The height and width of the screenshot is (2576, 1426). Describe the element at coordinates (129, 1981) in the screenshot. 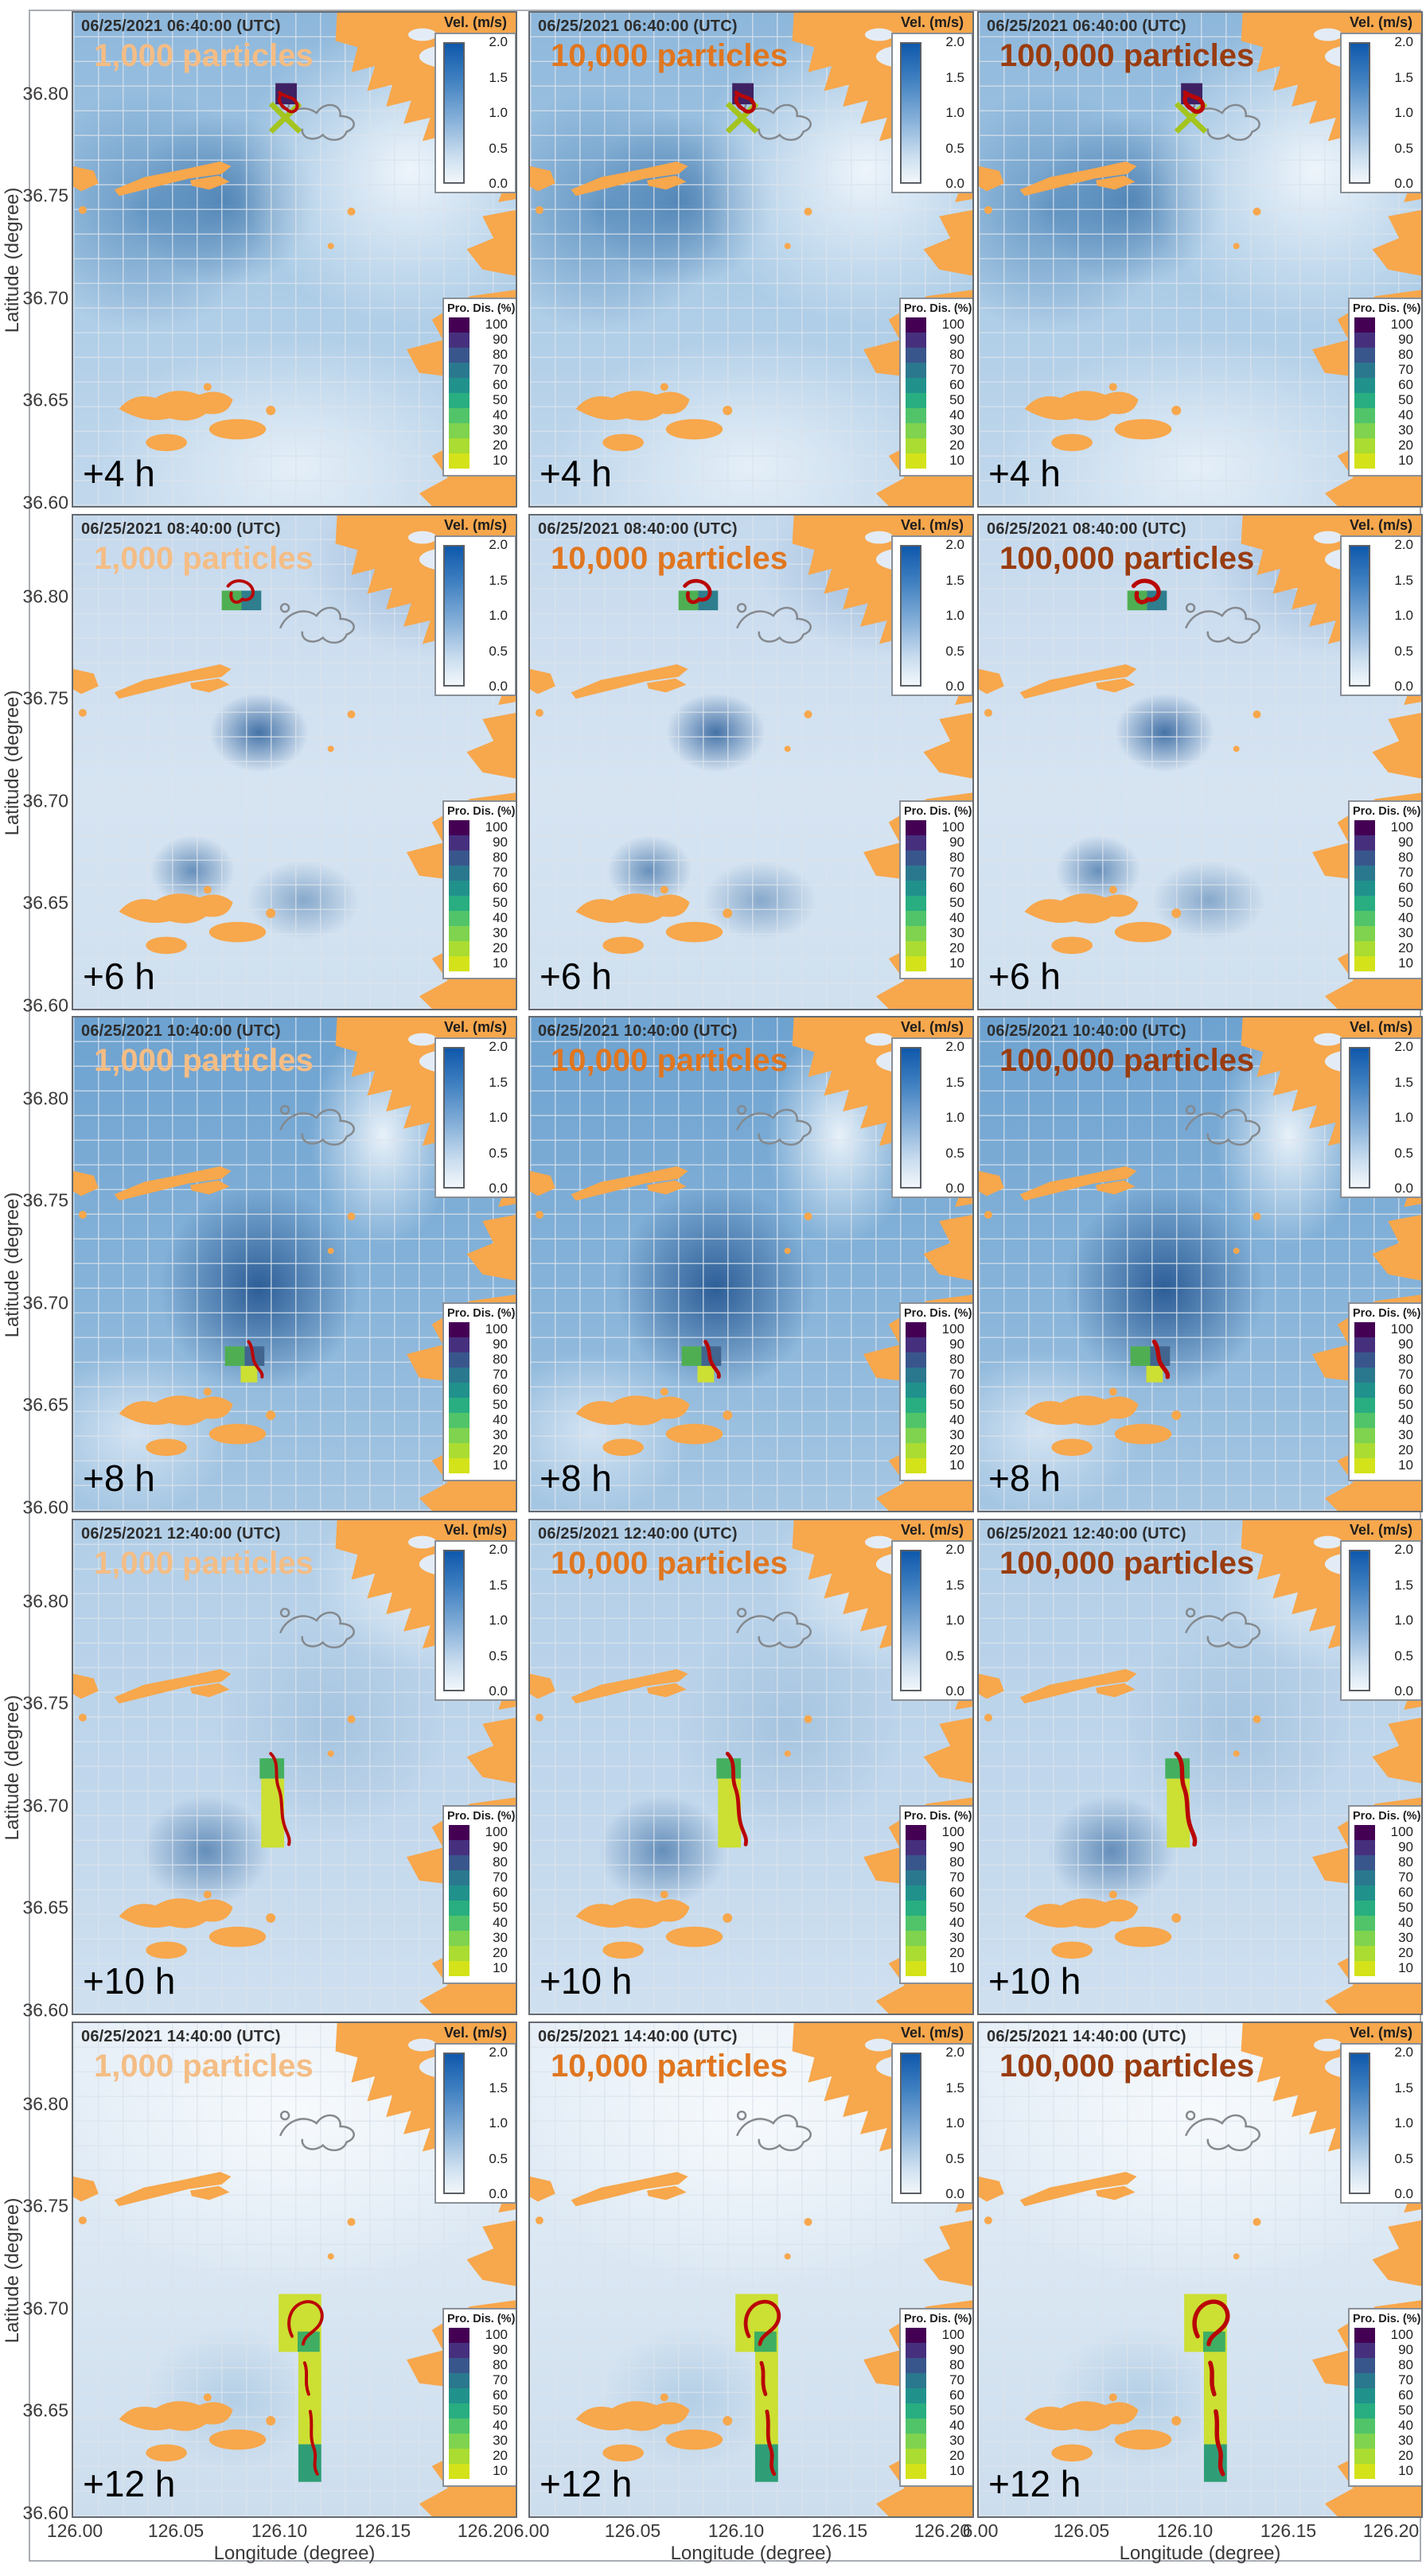

I see `elapsed-time-label: +10 h` at that location.